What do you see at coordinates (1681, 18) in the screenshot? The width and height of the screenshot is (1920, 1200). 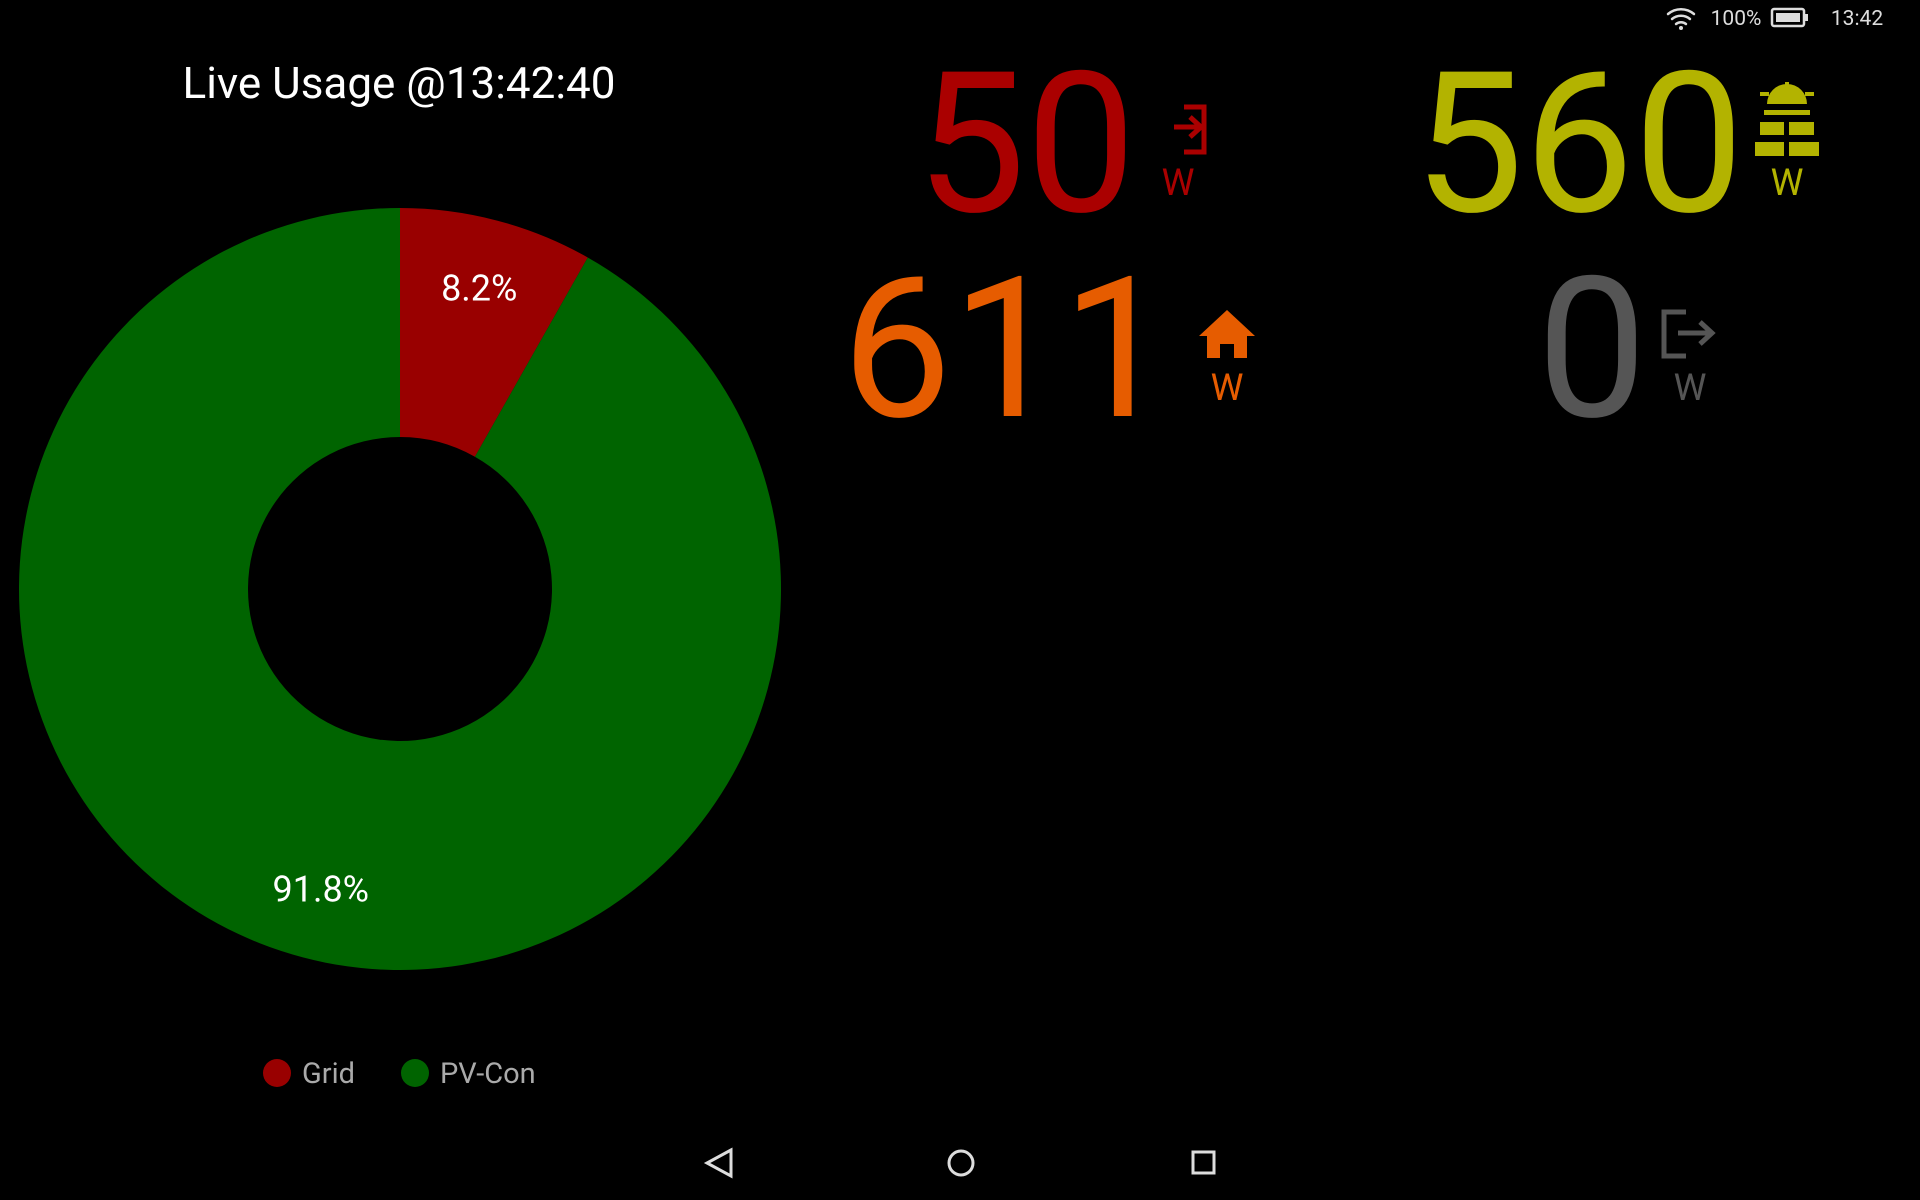 I see `wifi-icon` at bounding box center [1681, 18].